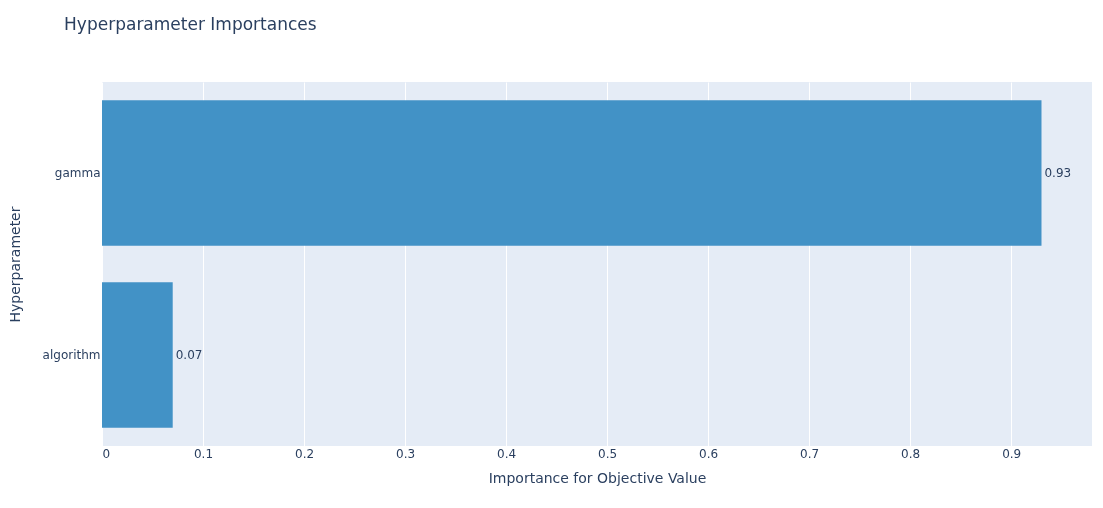  I want to click on x-tick-label: 0.5, so click(608, 453).